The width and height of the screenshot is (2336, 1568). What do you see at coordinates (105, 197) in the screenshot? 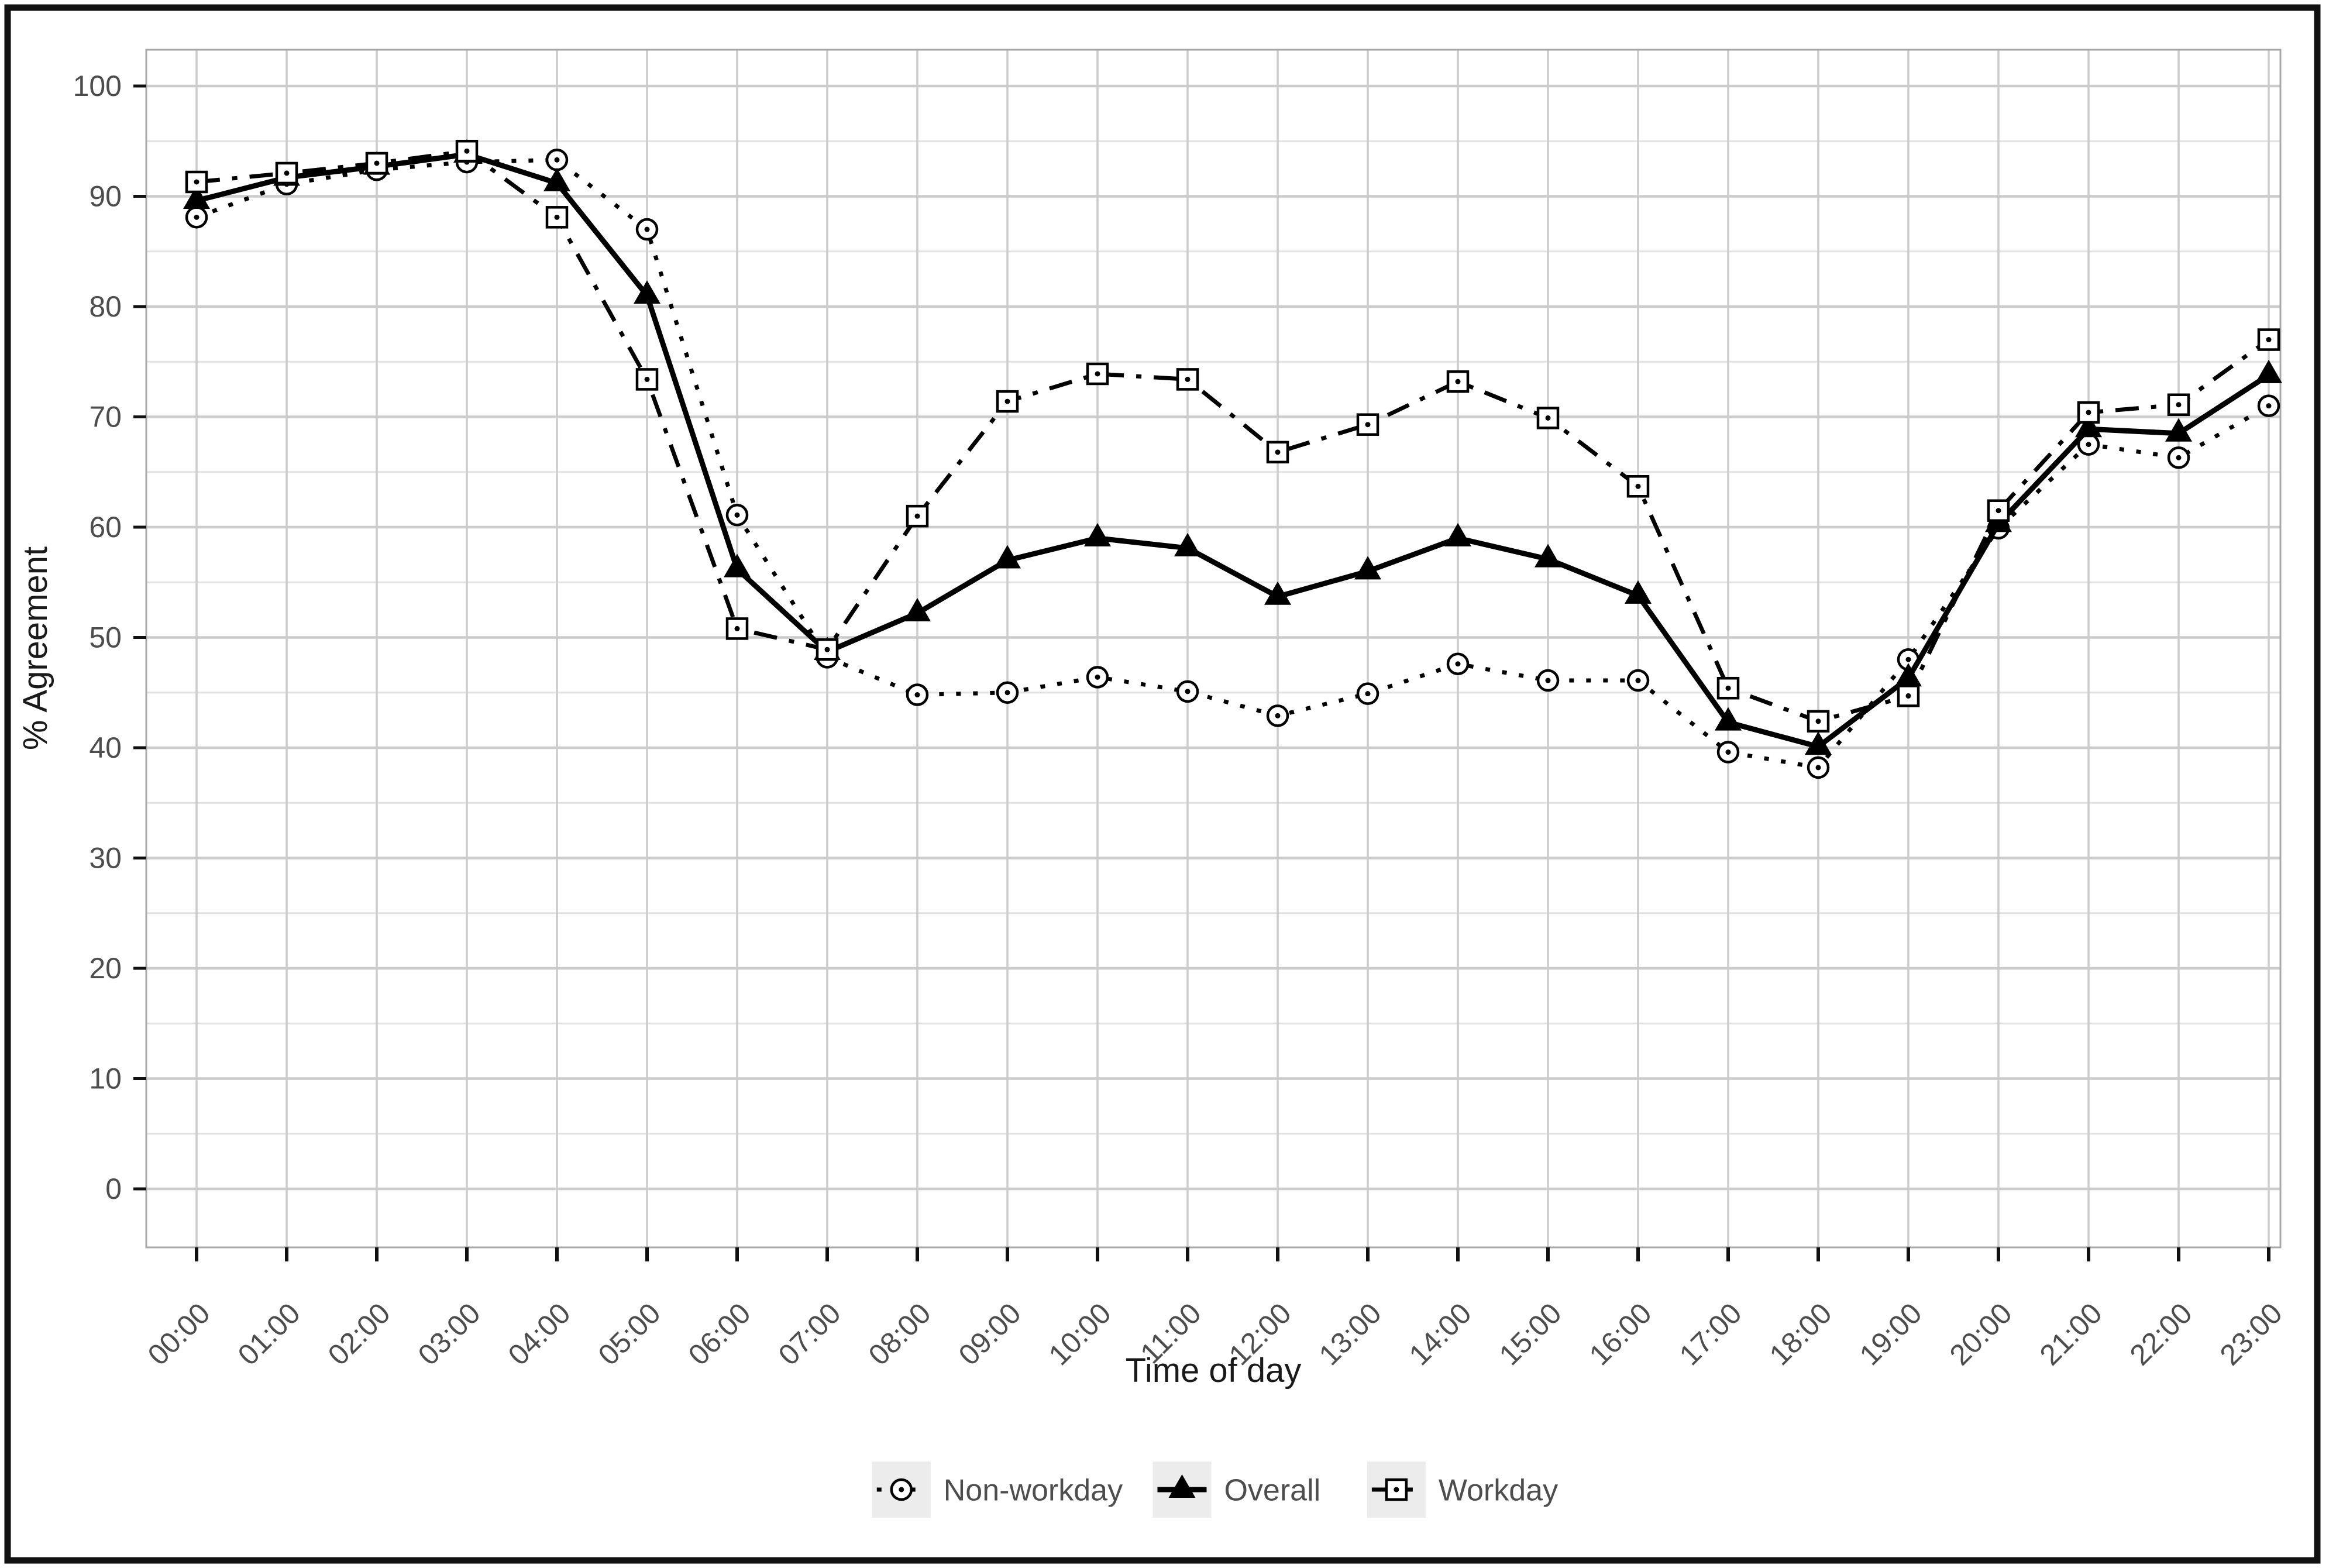
I see `y-tick-label-90: 90` at bounding box center [105, 197].